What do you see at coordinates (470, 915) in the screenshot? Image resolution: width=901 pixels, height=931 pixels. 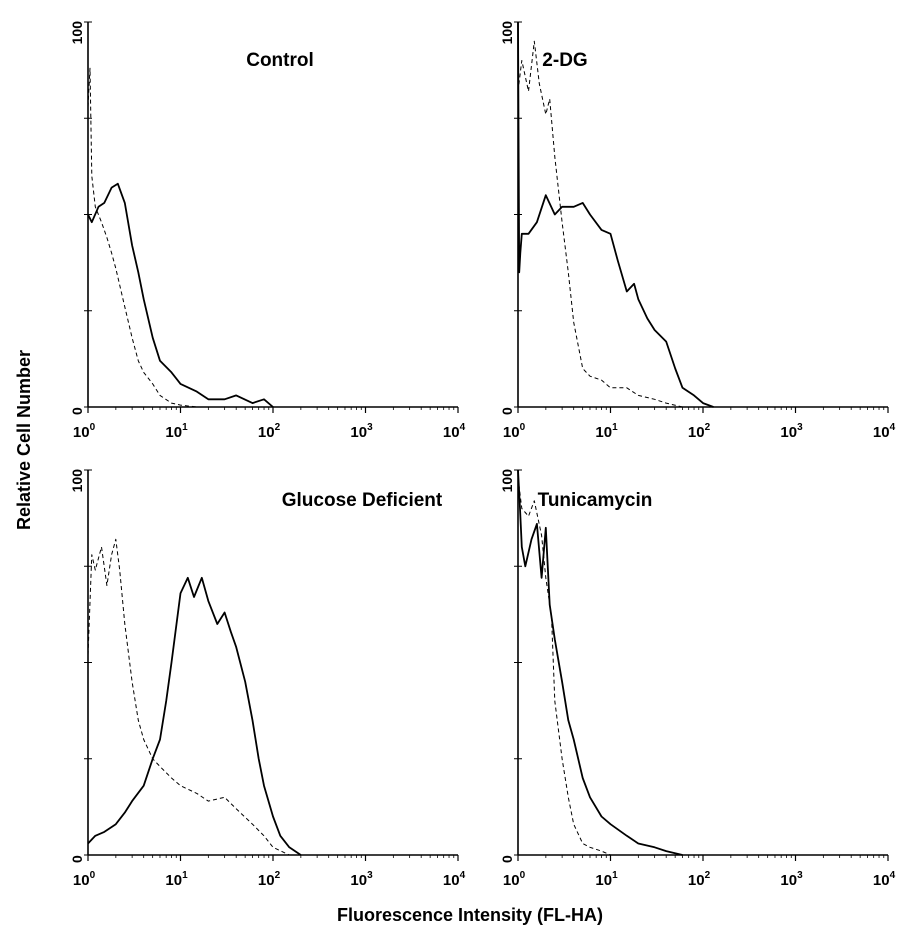 I see `x-axis-title: Fluorescence Intensity (FL-HA)` at bounding box center [470, 915].